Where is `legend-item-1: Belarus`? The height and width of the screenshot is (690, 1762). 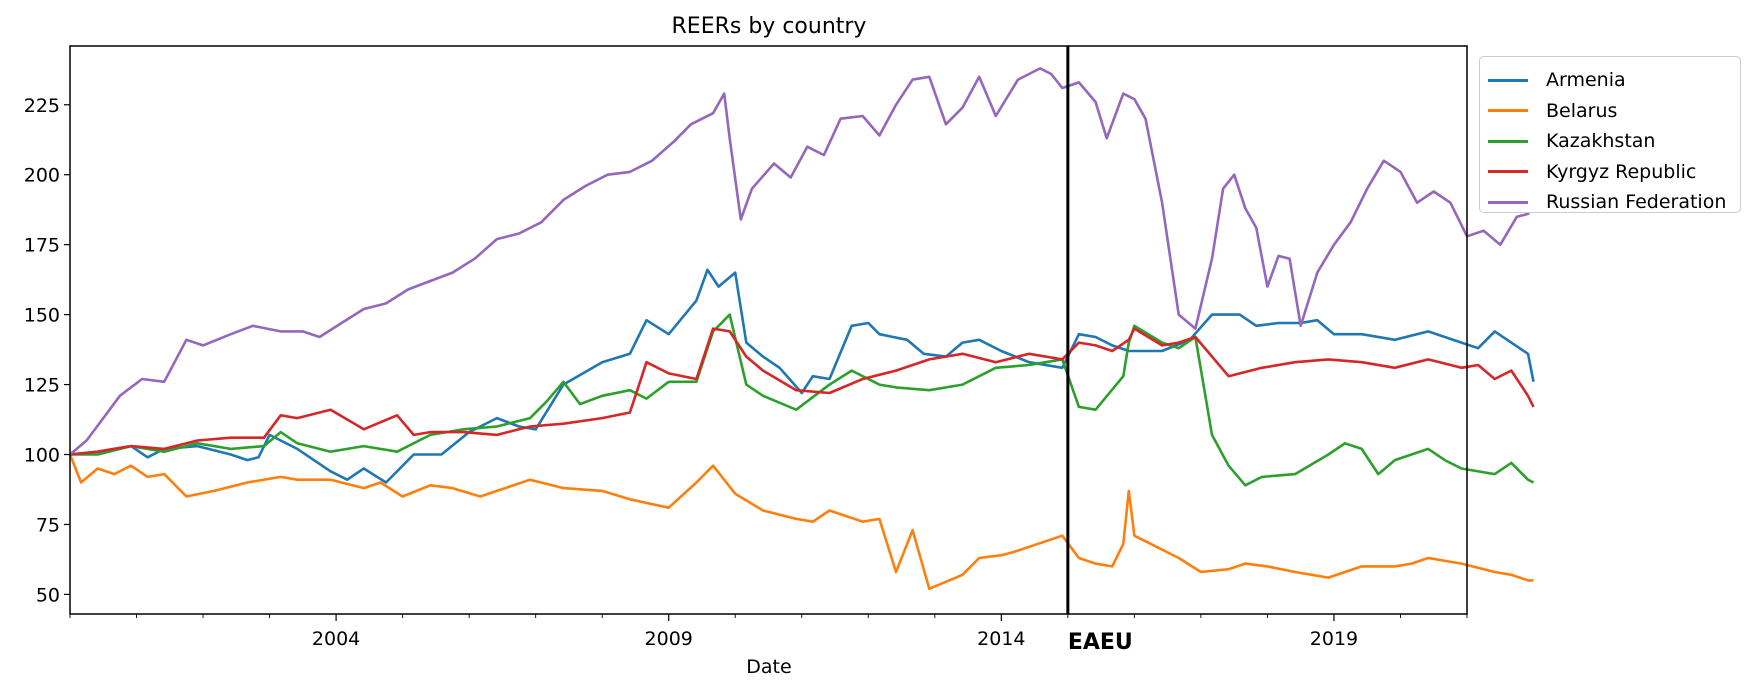
legend-item-1: Belarus is located at coordinates (1614, 111).